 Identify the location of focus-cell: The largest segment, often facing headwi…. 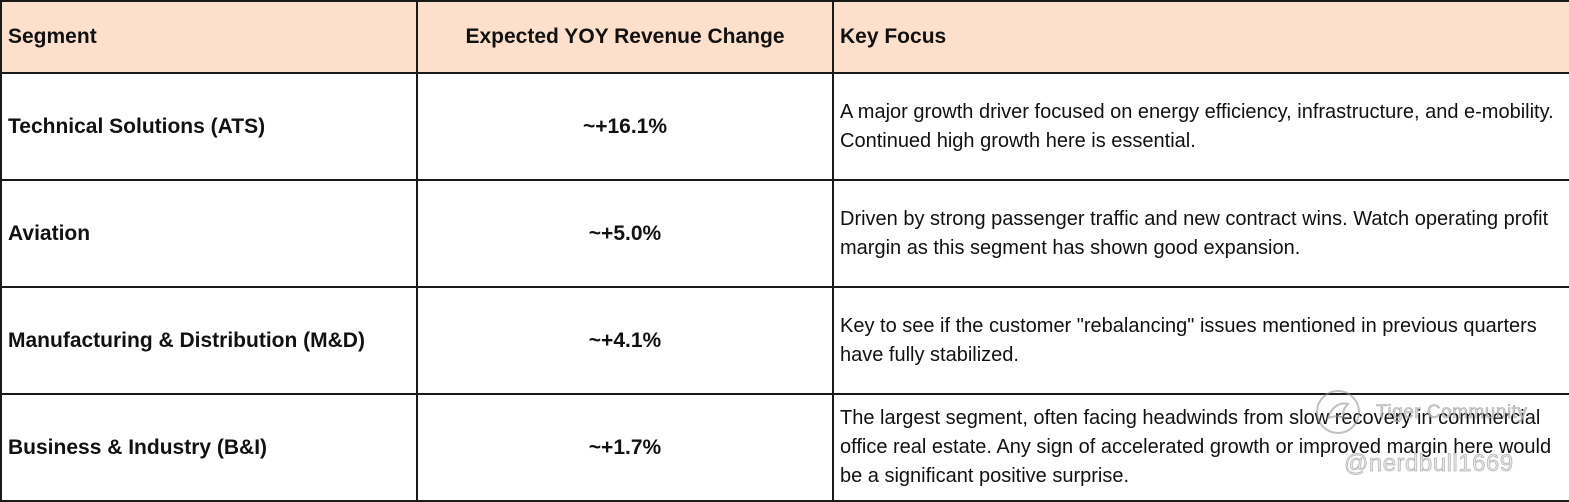
(1200, 447).